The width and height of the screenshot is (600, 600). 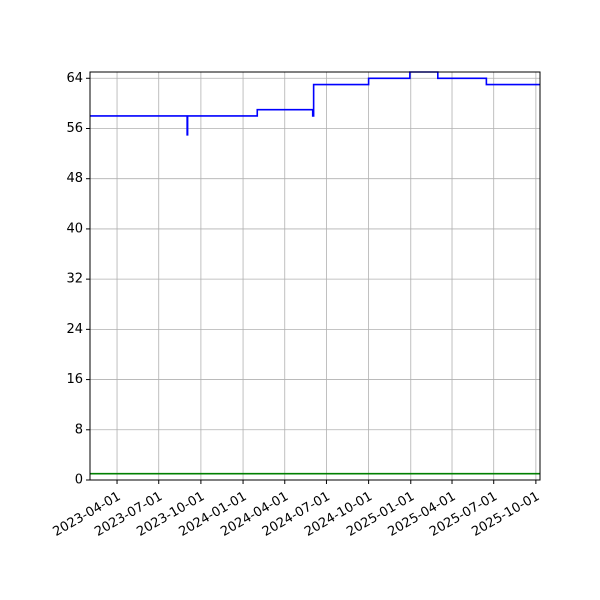 I want to click on y-tick-label: 48, so click(x=74, y=178).